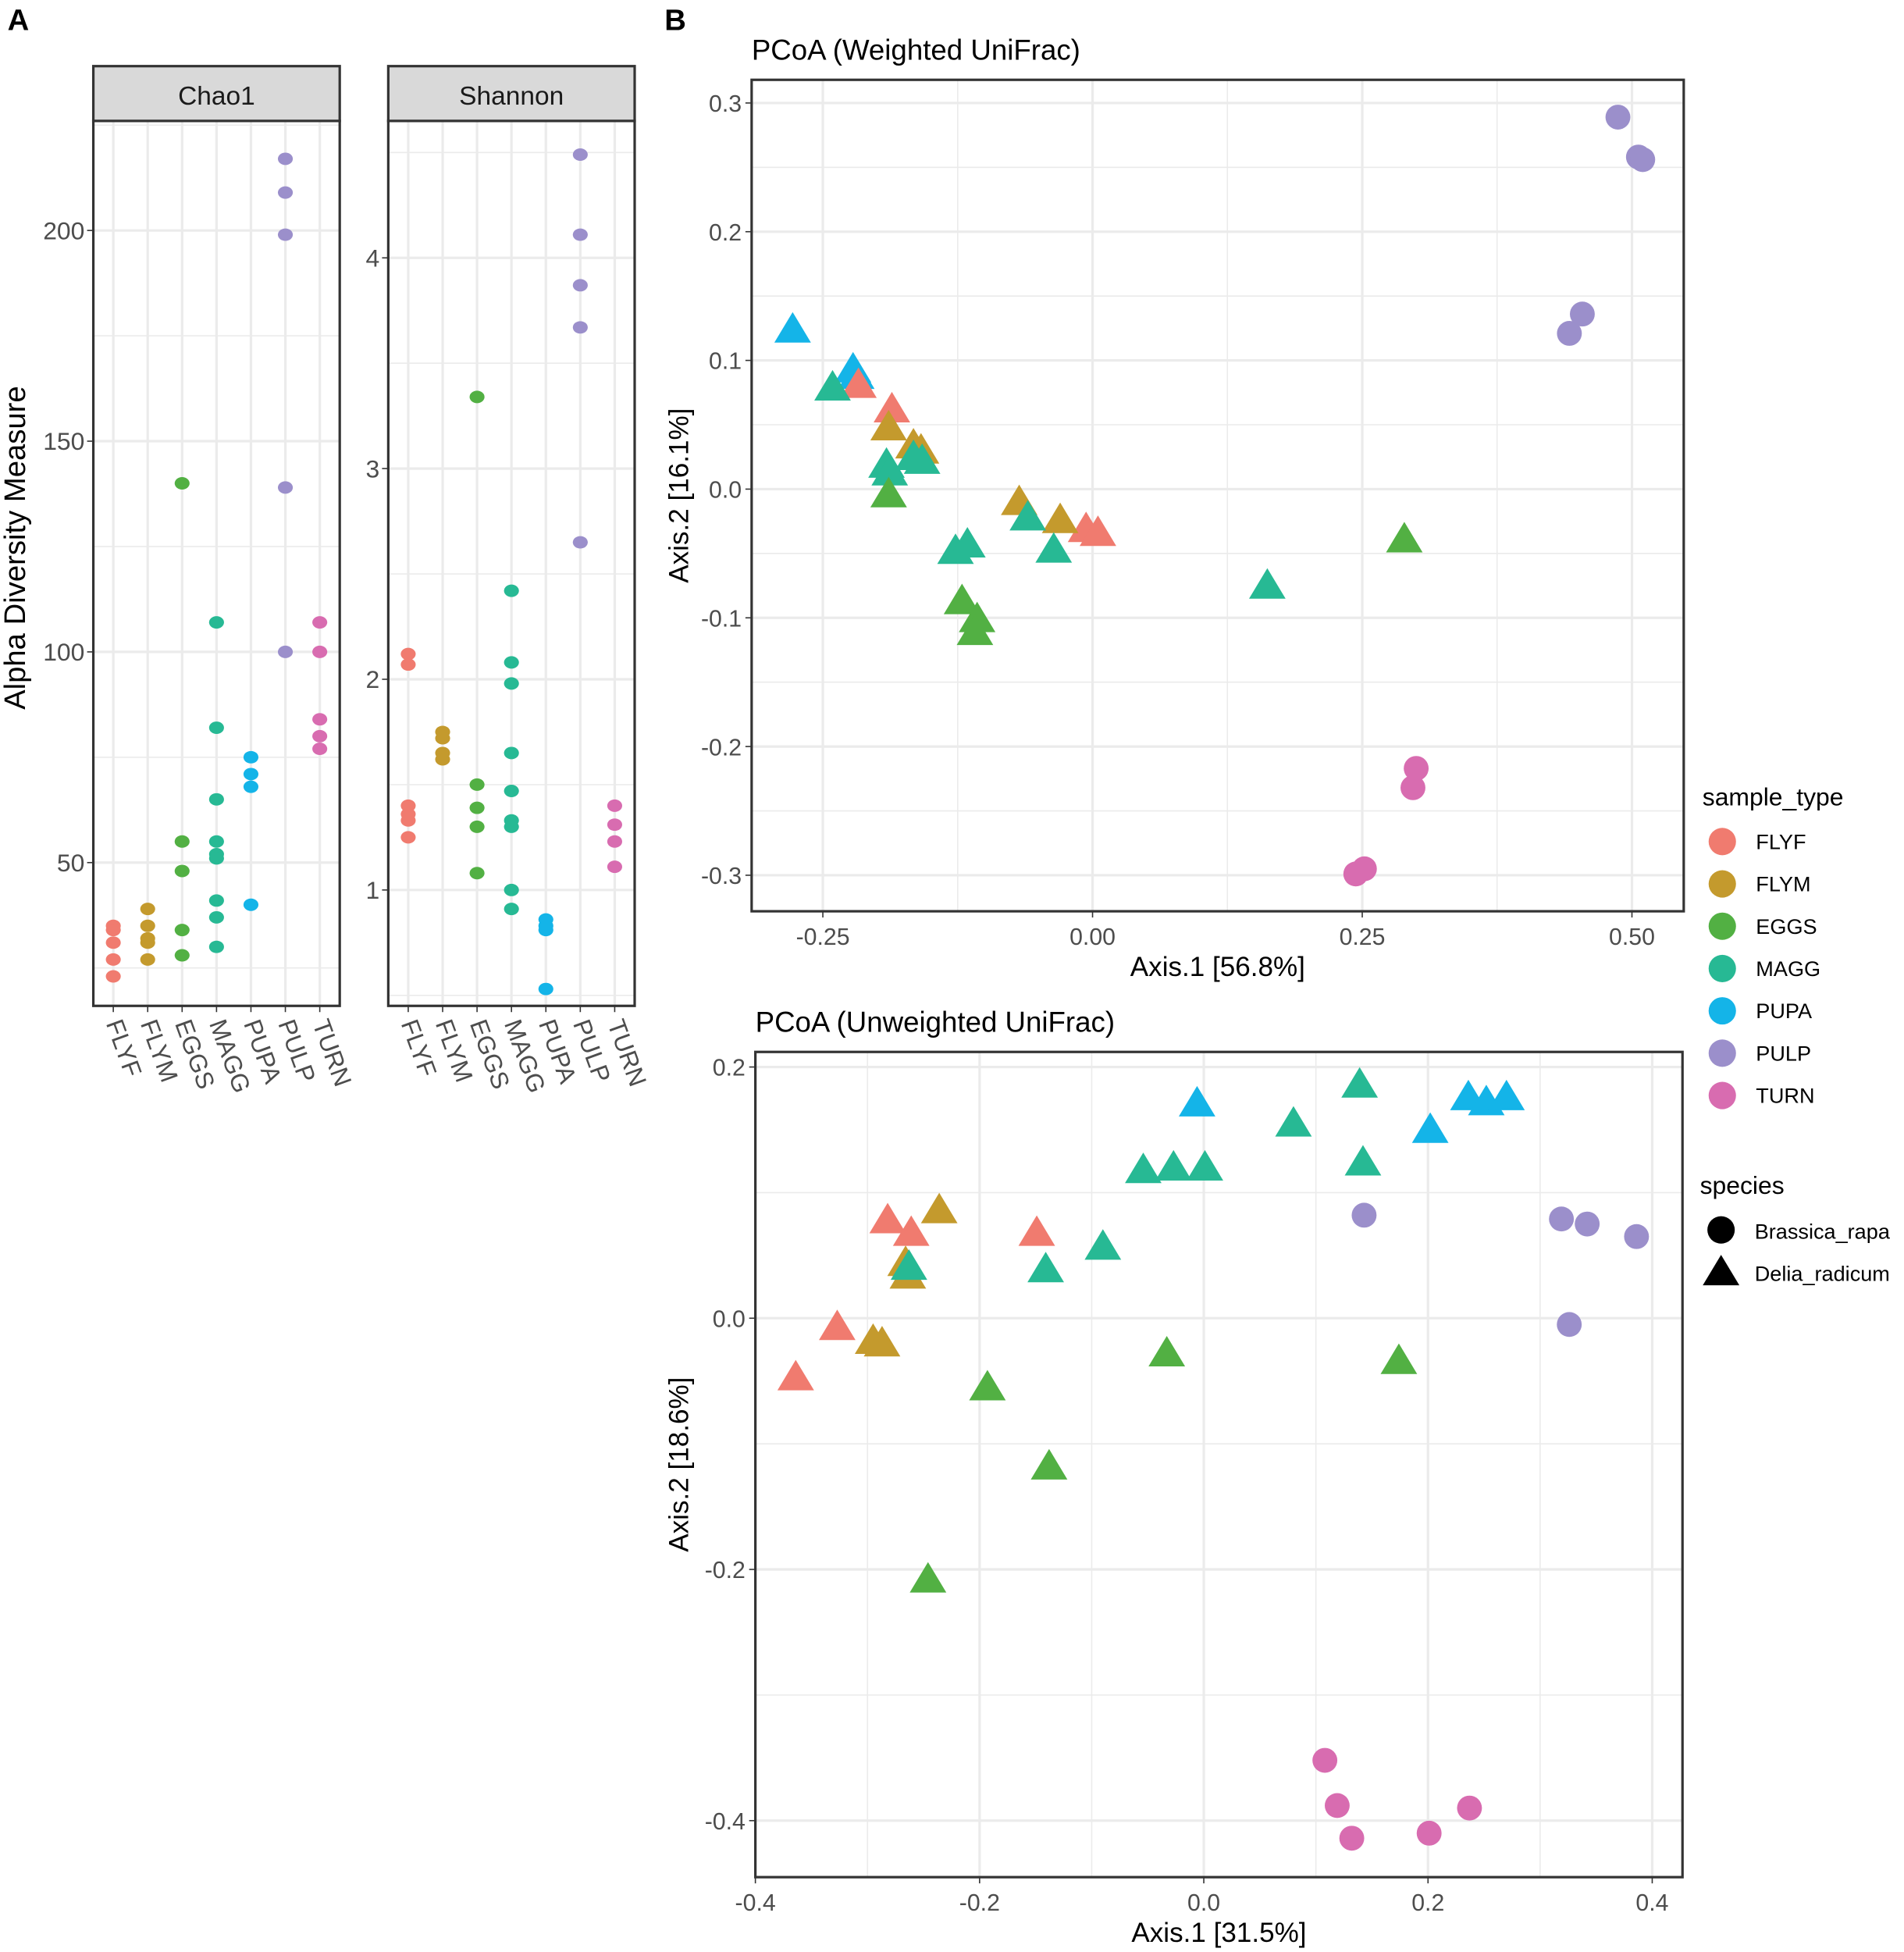  Describe the element at coordinates (679, 1464) in the screenshot. I see `y-axis-title: Axis.2 [18.6%]` at that location.